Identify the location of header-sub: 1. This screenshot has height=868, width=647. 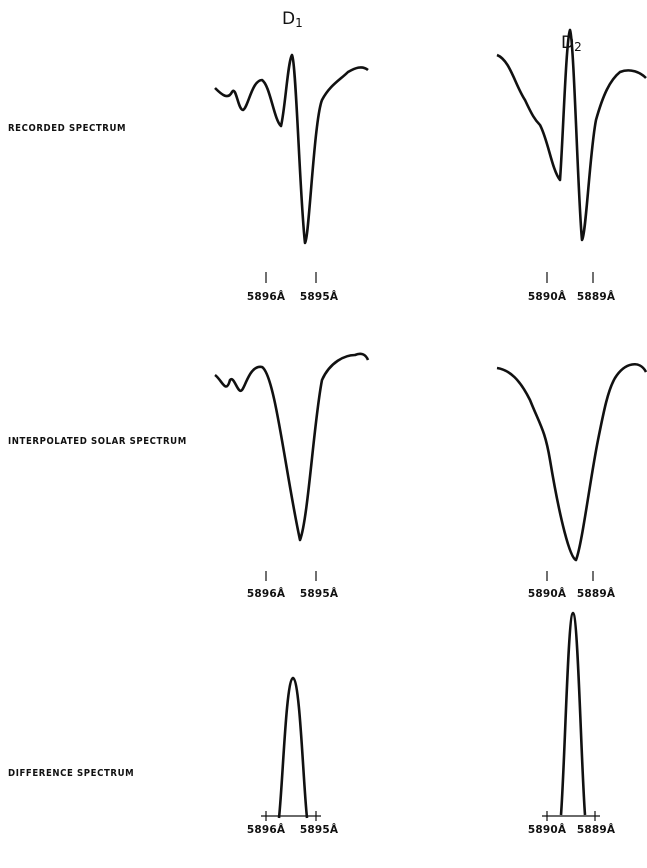
(299, 23).